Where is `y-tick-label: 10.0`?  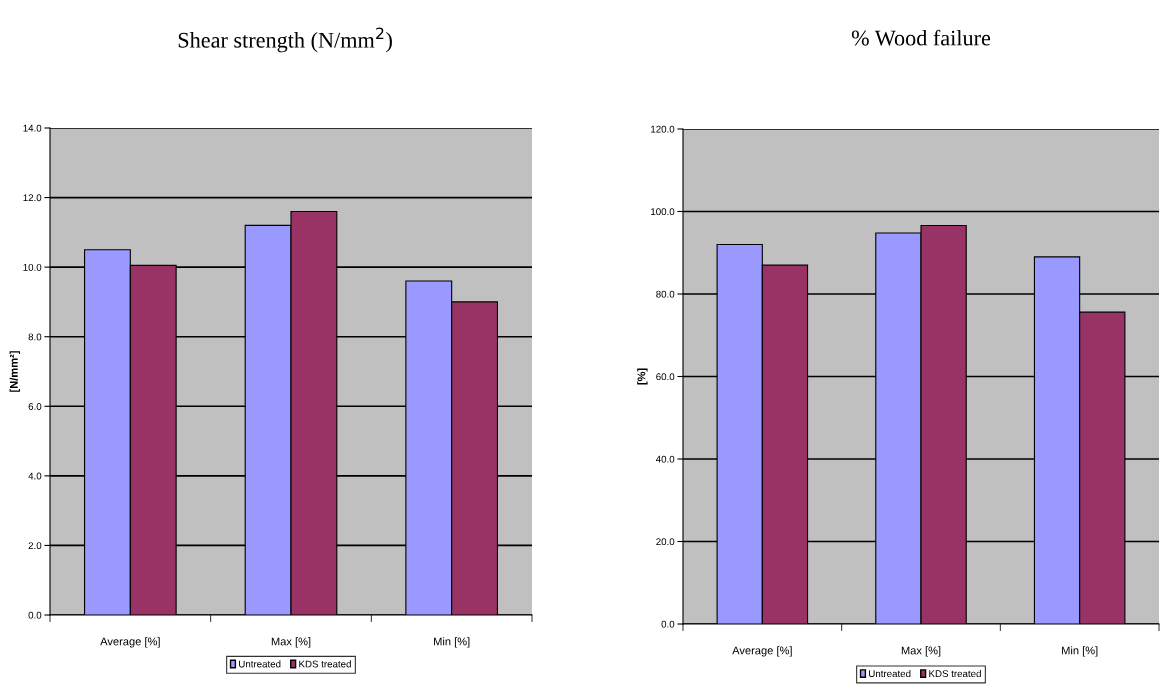 y-tick-label: 10.0 is located at coordinates (32, 267).